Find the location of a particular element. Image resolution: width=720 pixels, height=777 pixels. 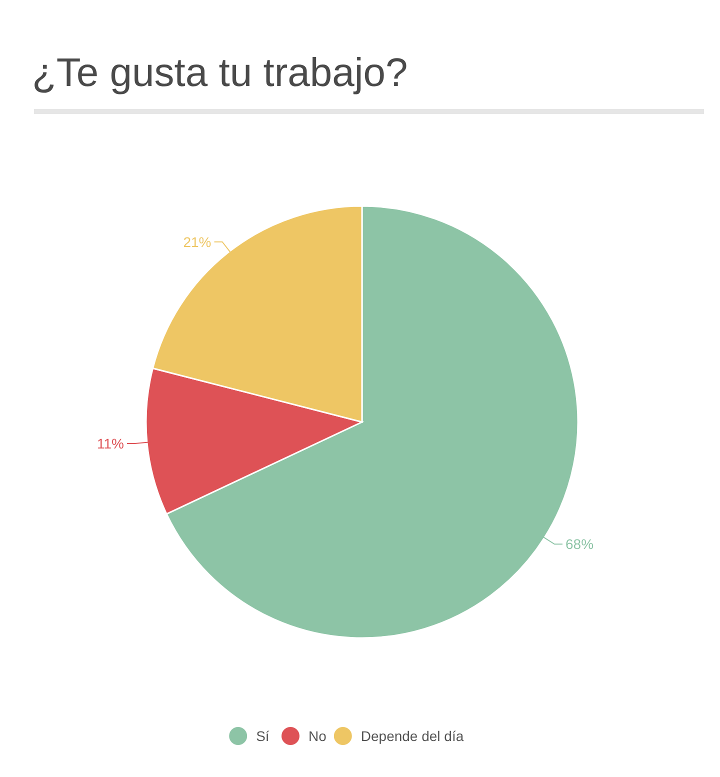

data-label: 68% is located at coordinates (580, 544).